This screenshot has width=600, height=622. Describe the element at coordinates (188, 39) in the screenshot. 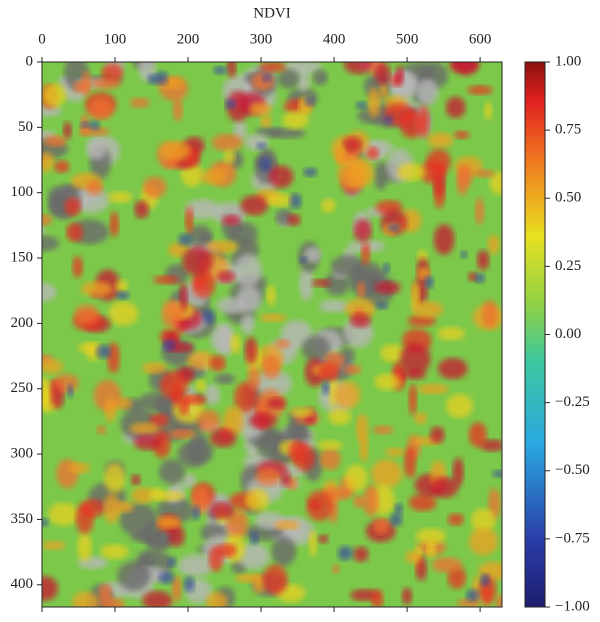

I see `x-tick-label: 200` at that location.